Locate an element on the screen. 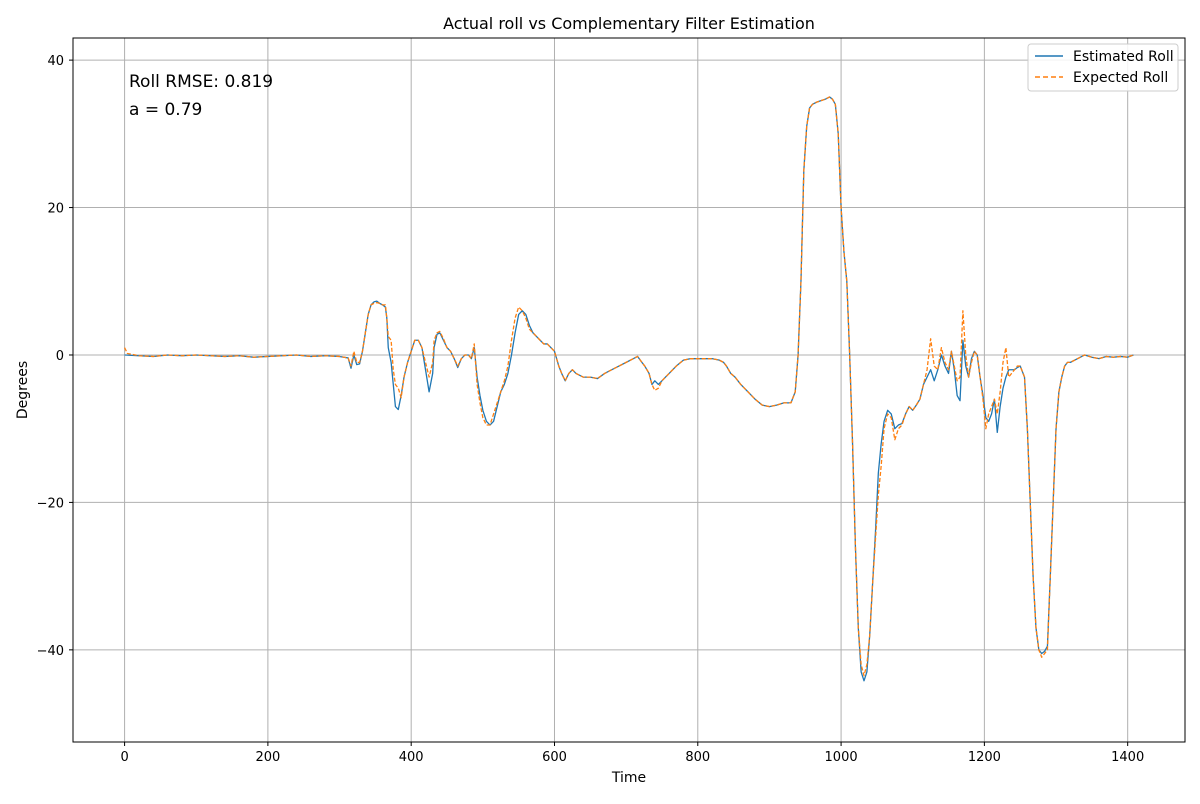 The width and height of the screenshot is (1200, 804). alpha-annotation: a = 0.79 is located at coordinates (165, 110).